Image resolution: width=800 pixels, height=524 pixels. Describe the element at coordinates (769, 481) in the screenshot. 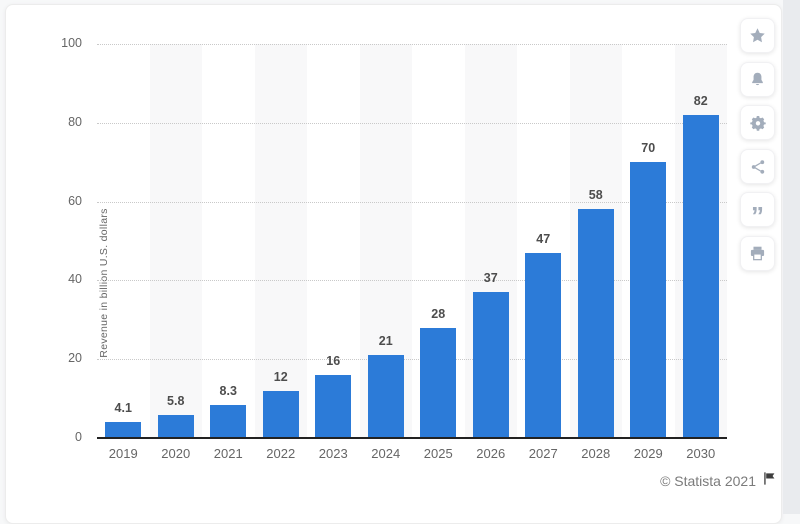

I see `flag-icon` at that location.